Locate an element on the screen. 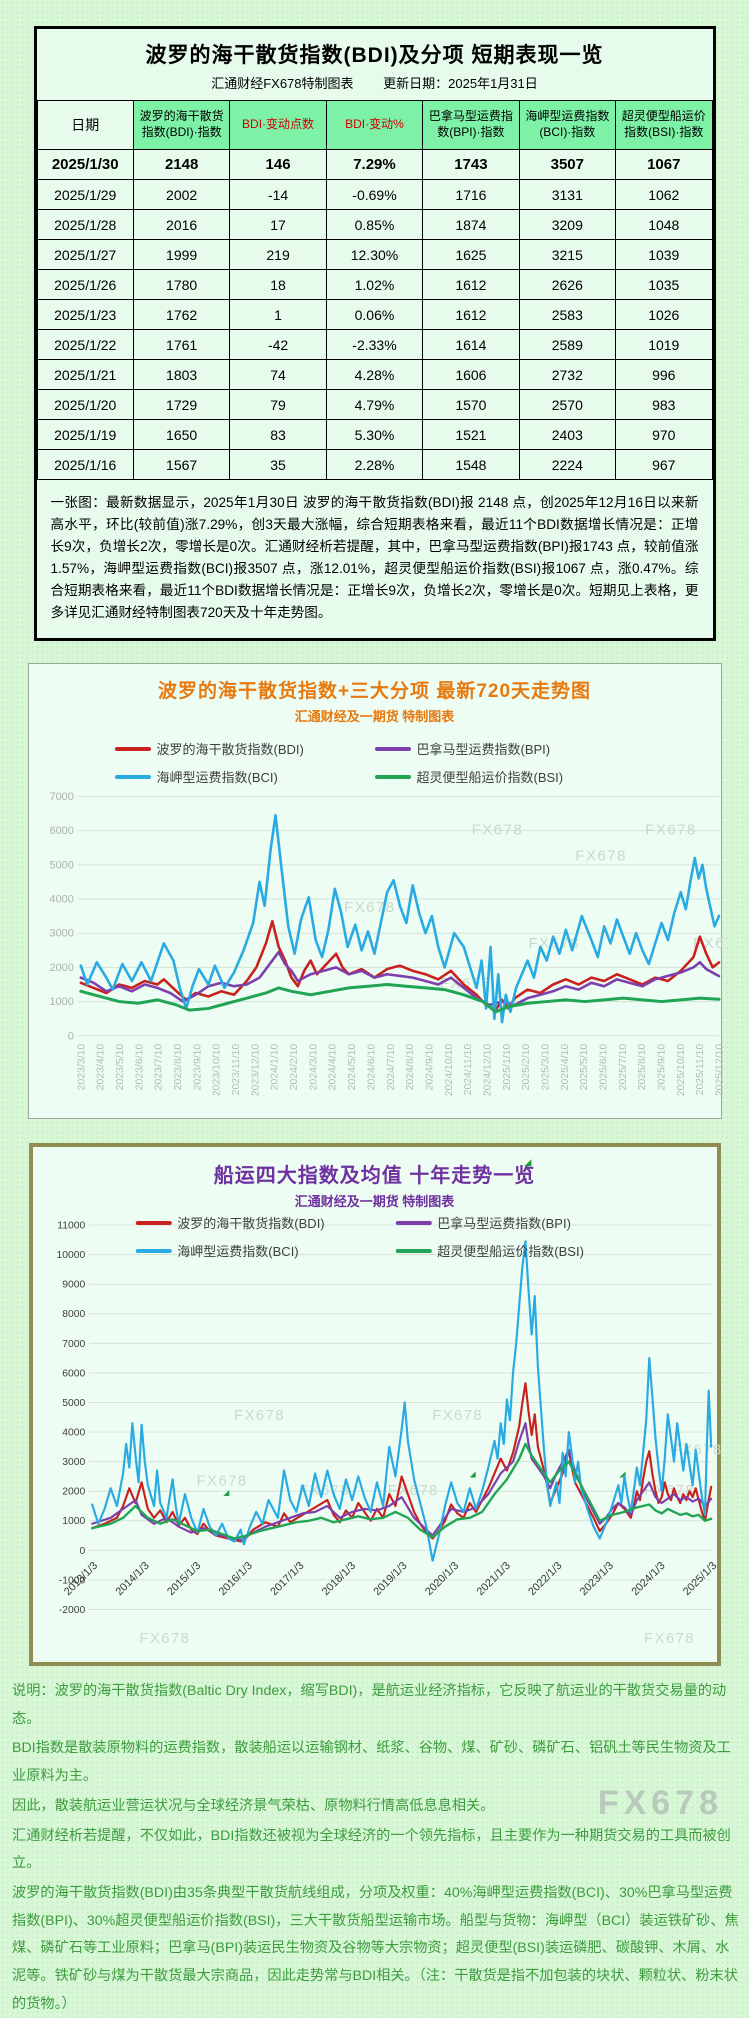 The image size is (749, 2018). report-subtitle: 汇通财经FX678特制图表 更新日期：2025年1月31日 is located at coordinates (375, 86).